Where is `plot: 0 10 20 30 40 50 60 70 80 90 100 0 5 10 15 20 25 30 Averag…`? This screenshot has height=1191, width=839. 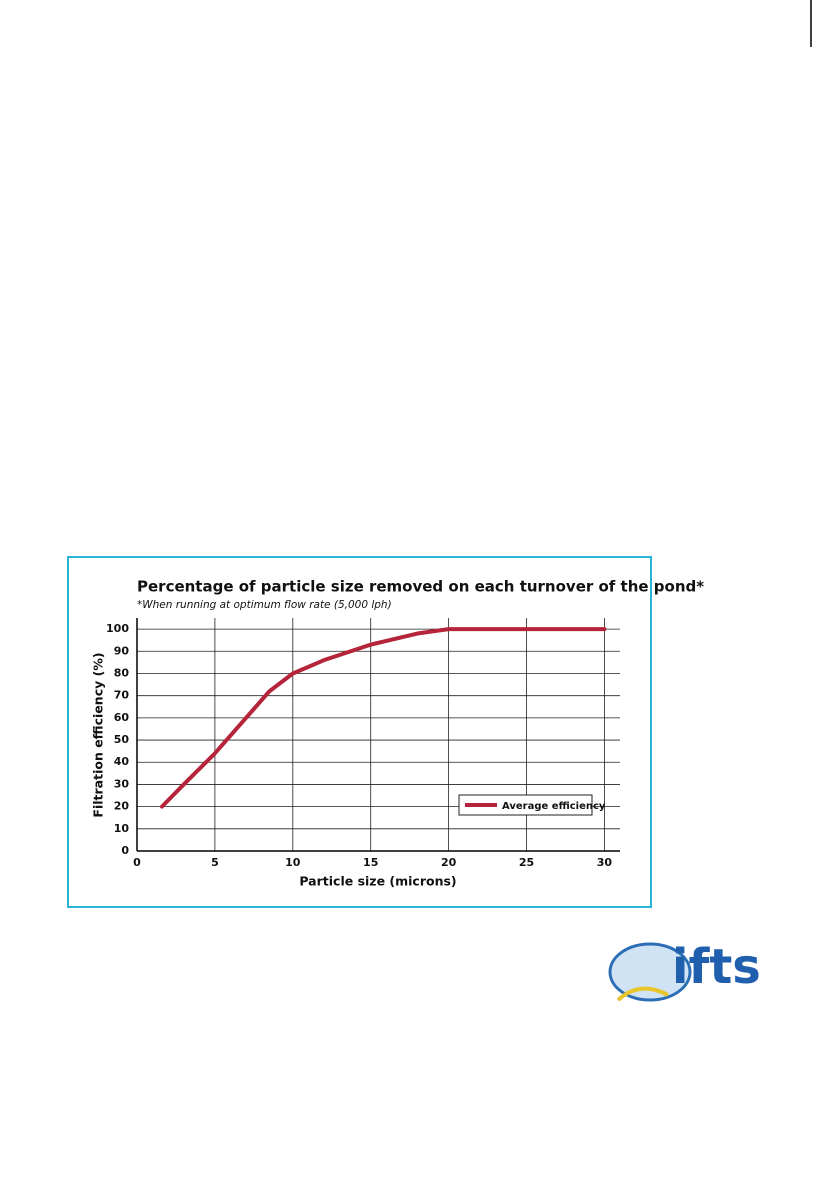
plot: 0 10 20 30 40 50 60 70 80 90 100 0 5 10 15 20 25 30 Averag… is located at coordinates (363, 743).